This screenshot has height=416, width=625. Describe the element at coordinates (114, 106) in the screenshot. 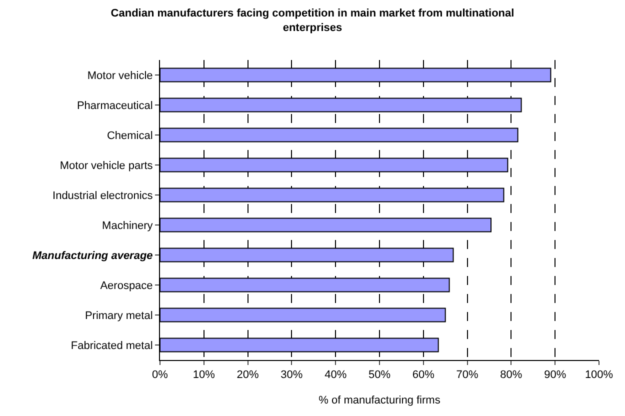

I see `y-tick-label: Pharmaceutical` at that location.